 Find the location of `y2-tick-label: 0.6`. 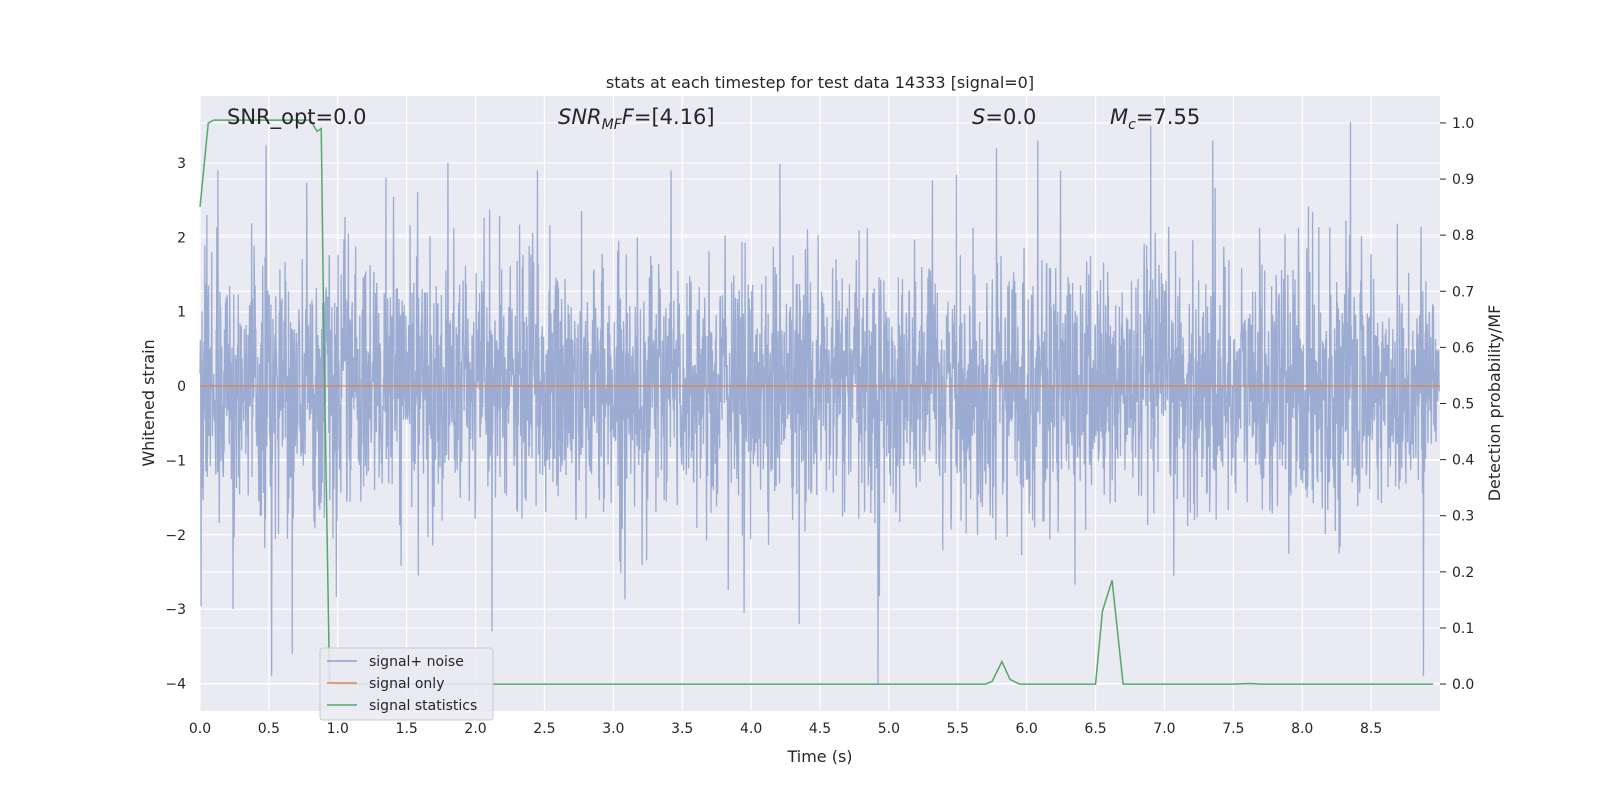

y2-tick-label: 0.6 is located at coordinates (1463, 348).